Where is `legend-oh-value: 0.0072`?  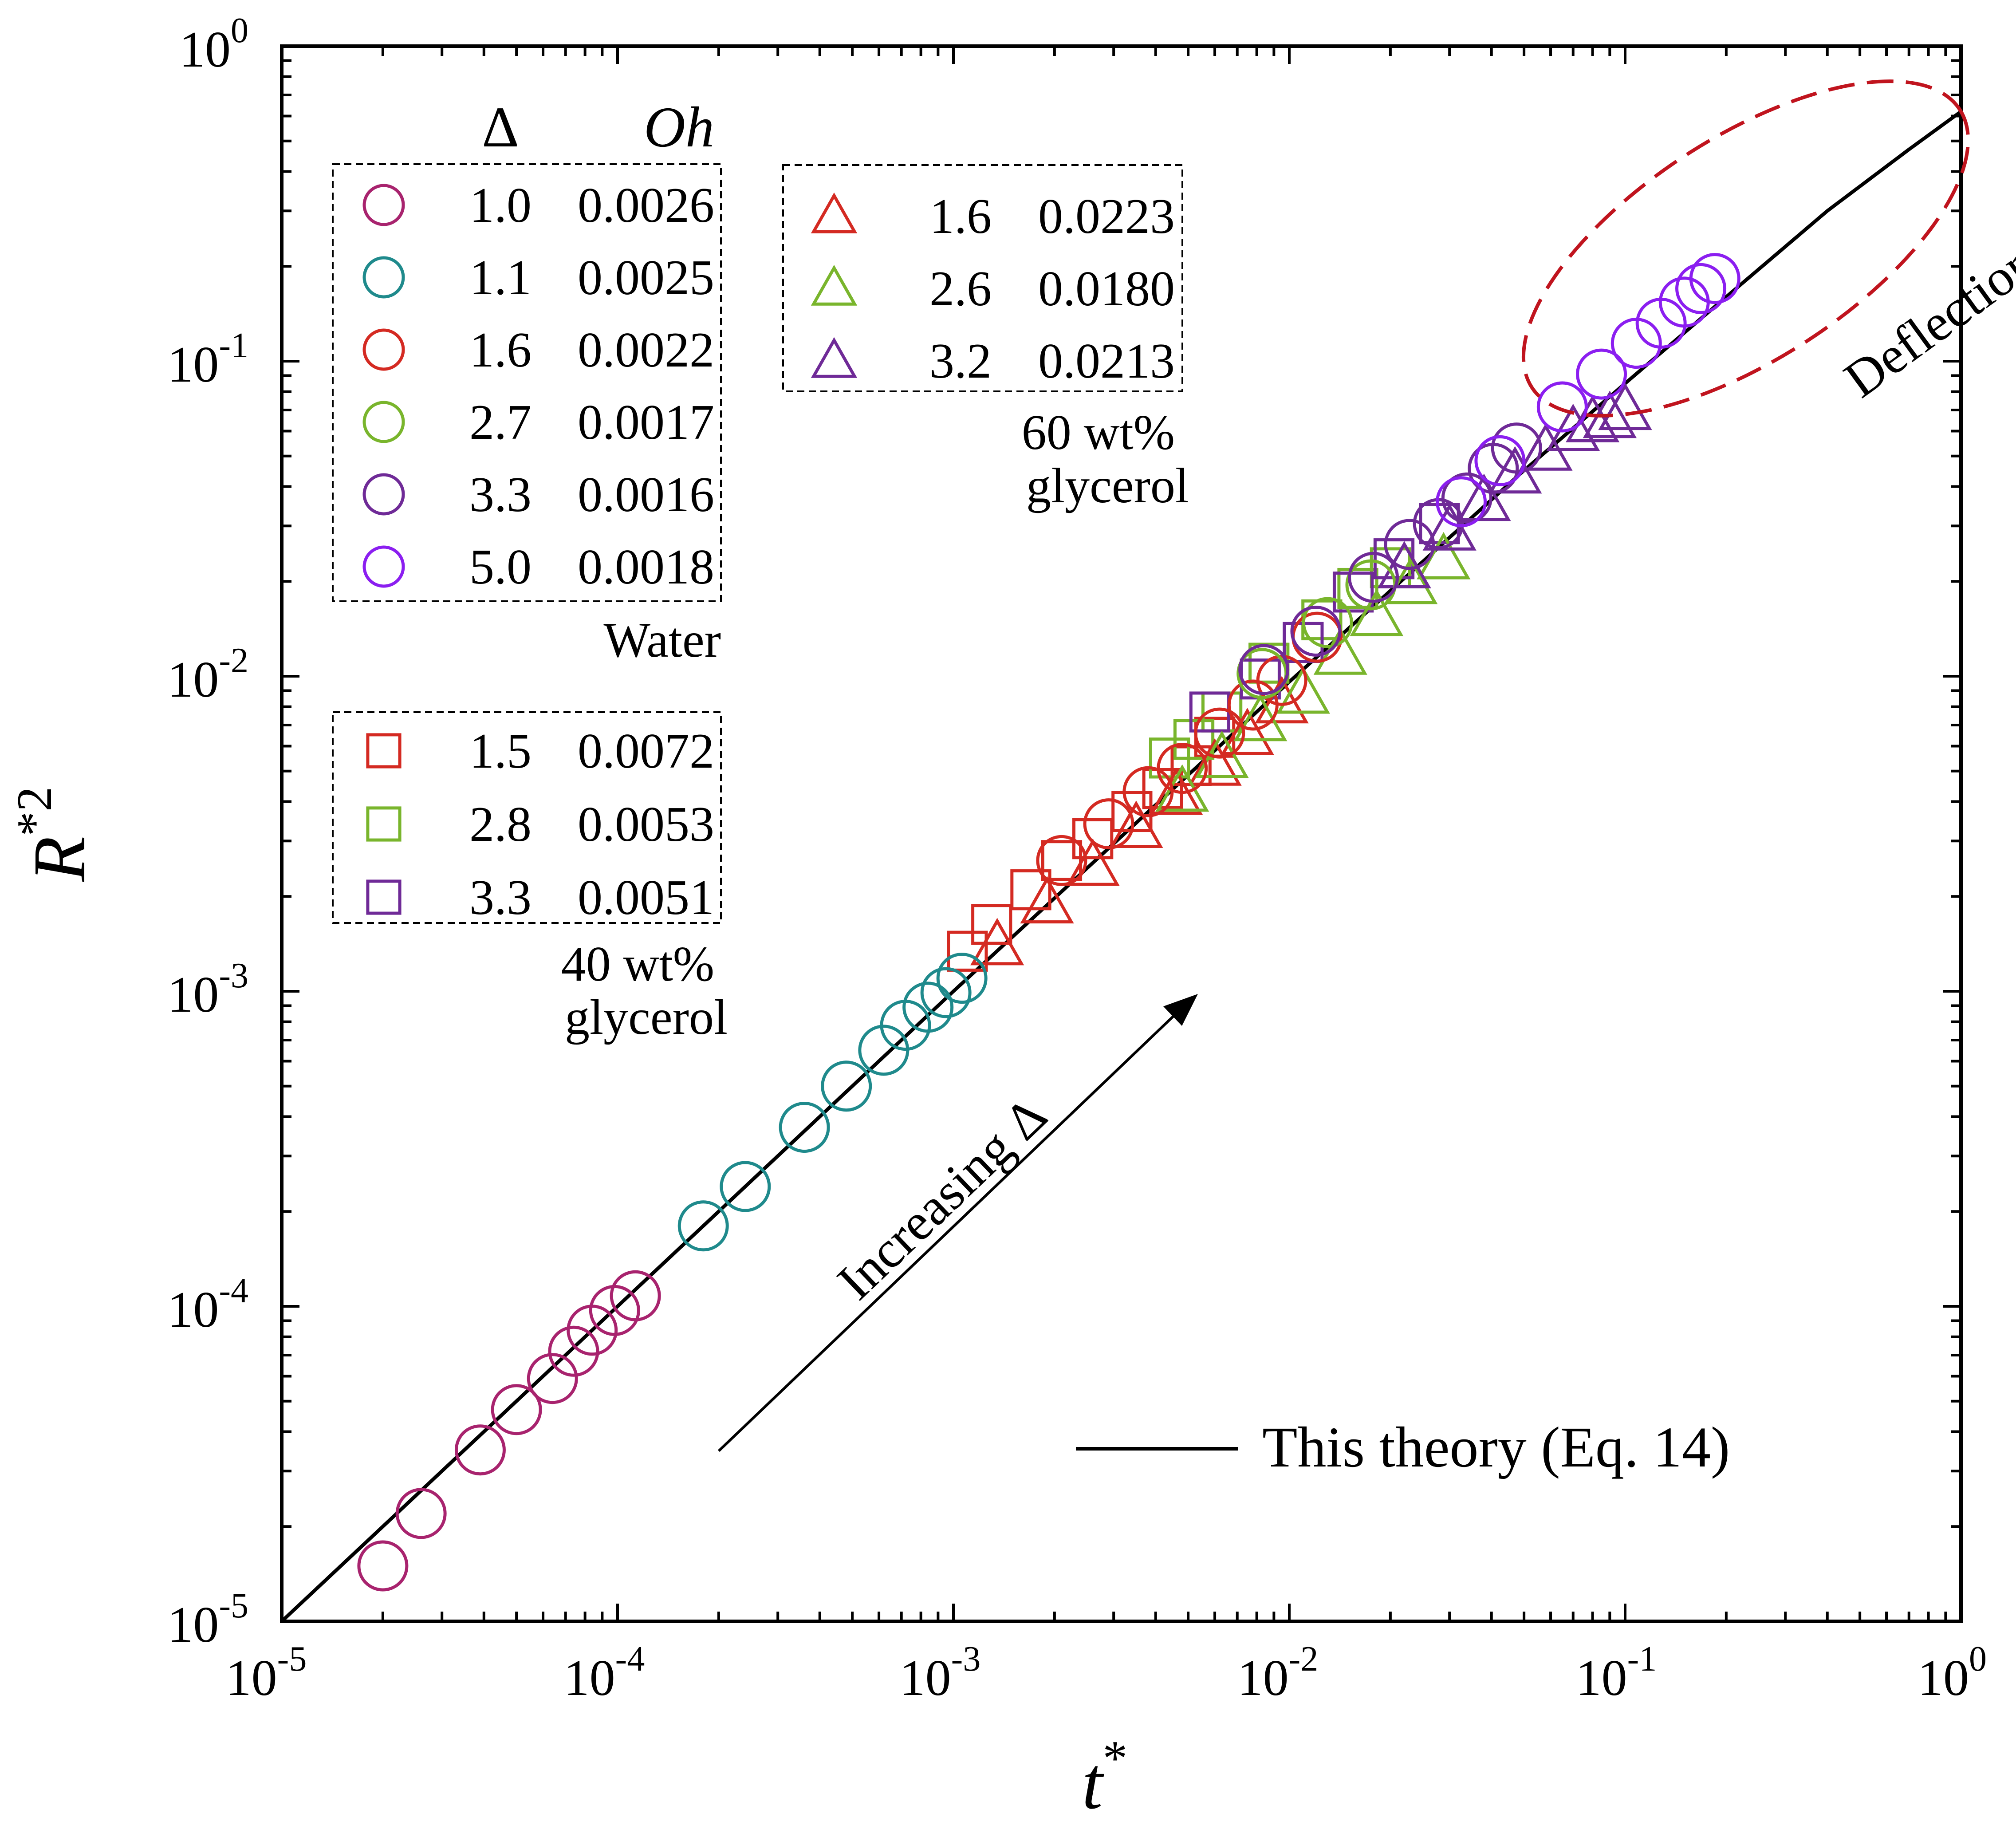 legend-oh-value: 0.0072 is located at coordinates (646, 751).